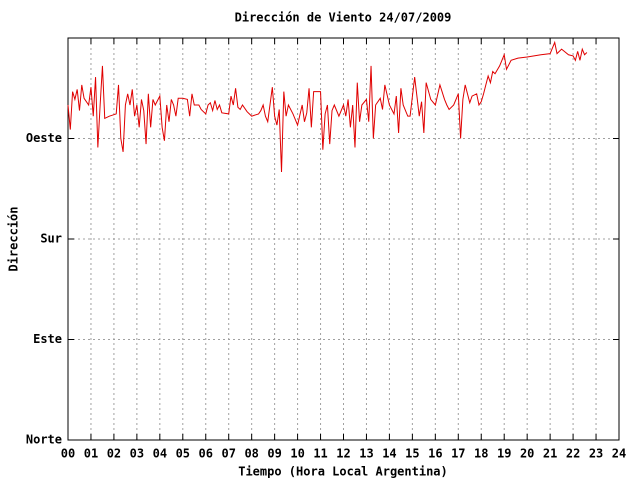 This screenshot has width=640, height=484. I want to click on x-tick-label: 01, so click(91, 454).